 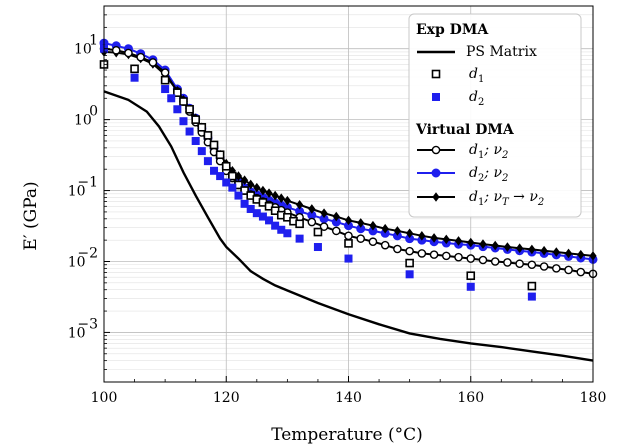 What do you see at coordinates (31, 215) in the screenshot?
I see `y-axis-label: E′ (GPa)` at bounding box center [31, 215].